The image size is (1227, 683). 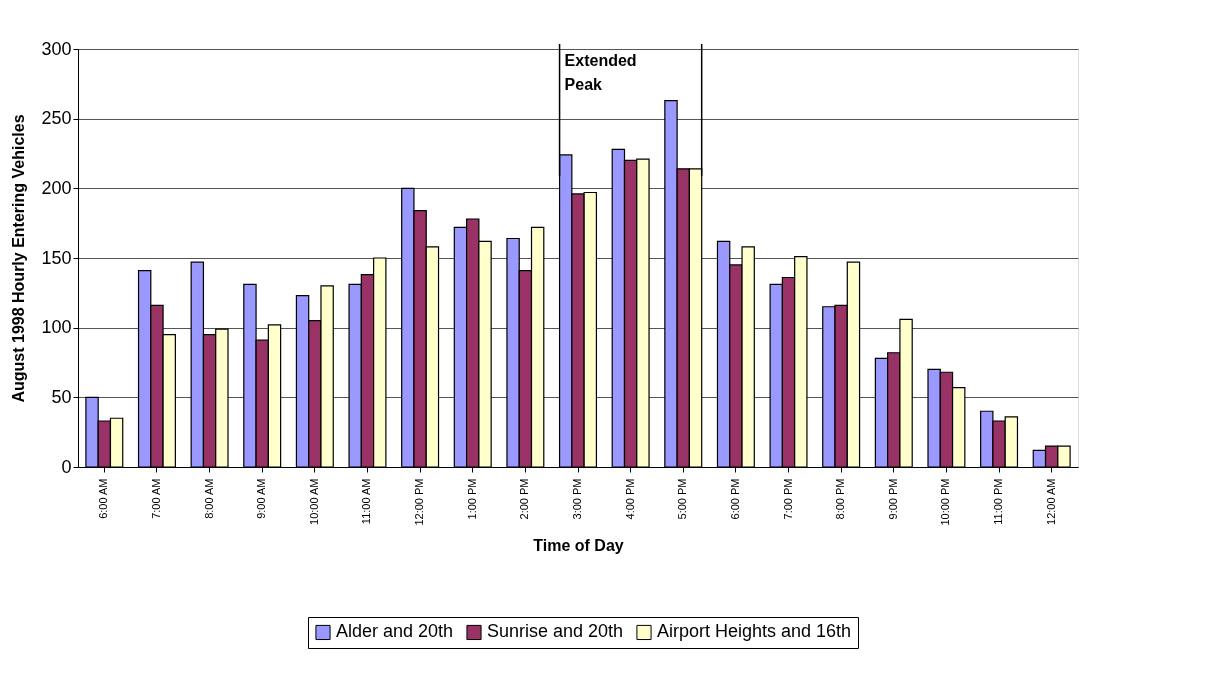 What do you see at coordinates (261, 498) in the screenshot?
I see `x-tick-label: 9:00 AM` at bounding box center [261, 498].